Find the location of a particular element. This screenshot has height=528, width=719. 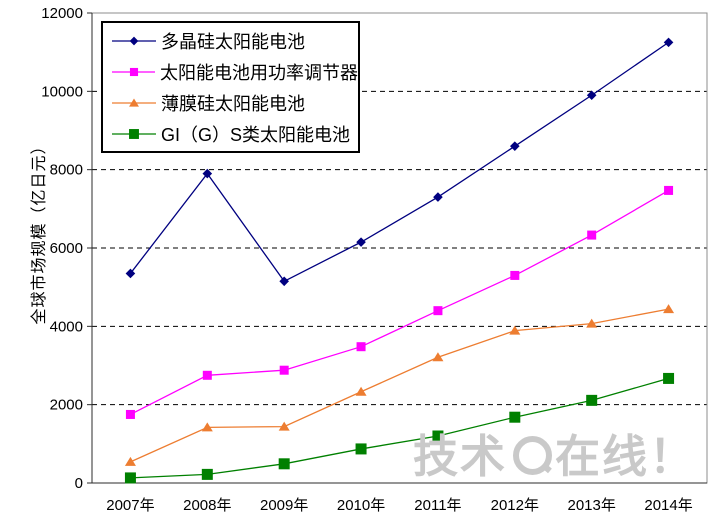

watermark-text-right: 在线！ is located at coordinates (626, 456).